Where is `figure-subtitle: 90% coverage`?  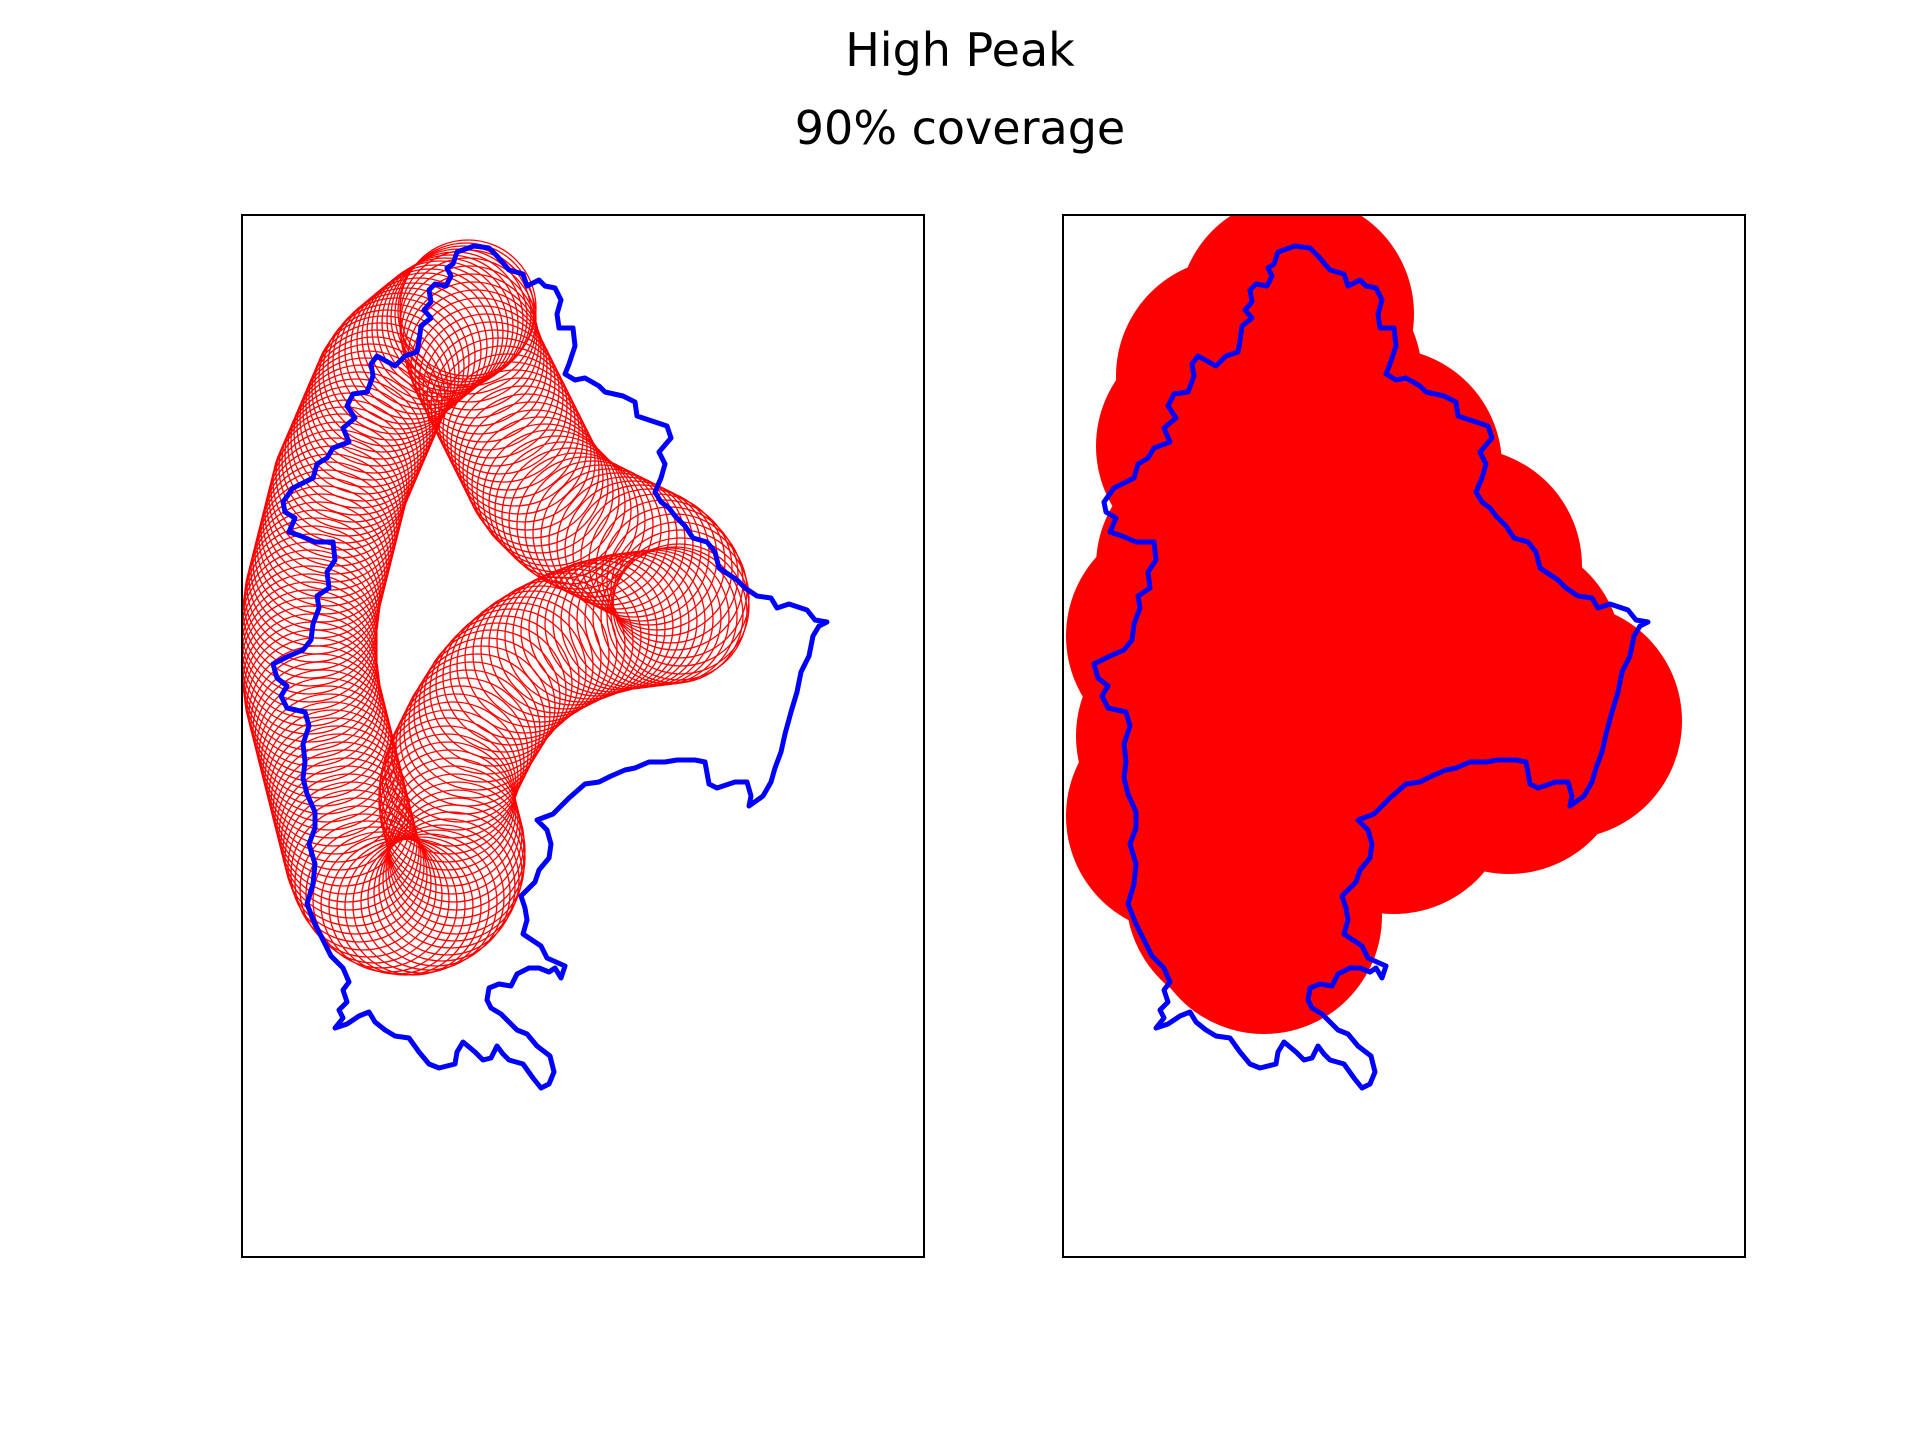
figure-subtitle: 90% coverage is located at coordinates (960, 128).